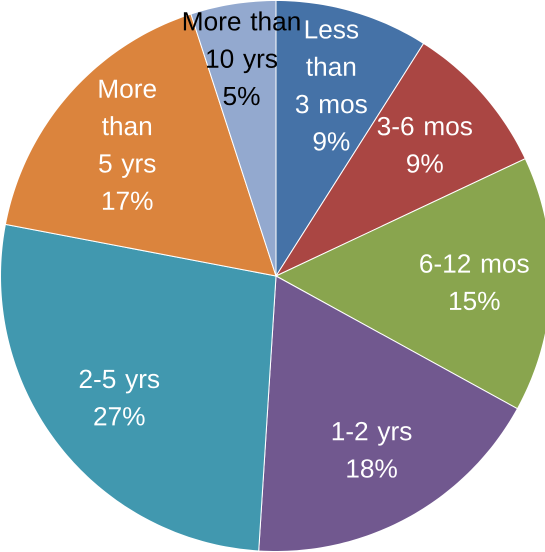  I want to click on slice-label: 2-5 yrs, so click(119, 382).